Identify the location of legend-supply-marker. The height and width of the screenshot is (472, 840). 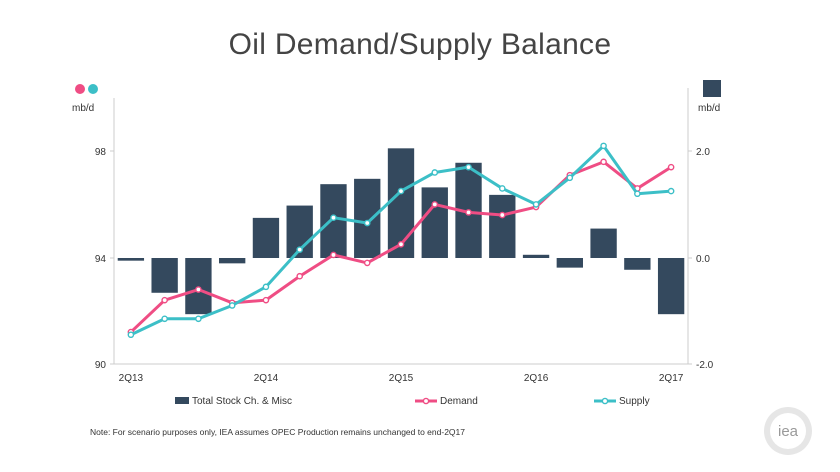
(605, 401).